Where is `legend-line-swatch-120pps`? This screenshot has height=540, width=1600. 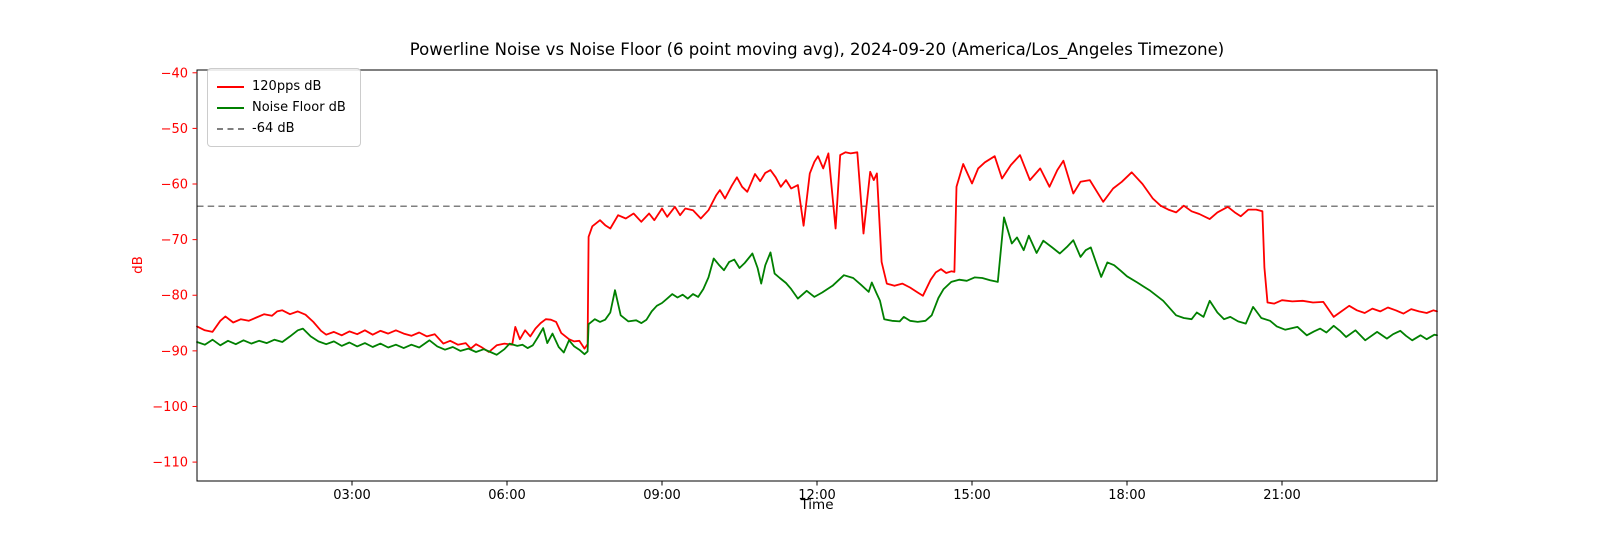
legend-line-swatch-120pps is located at coordinates (230, 86).